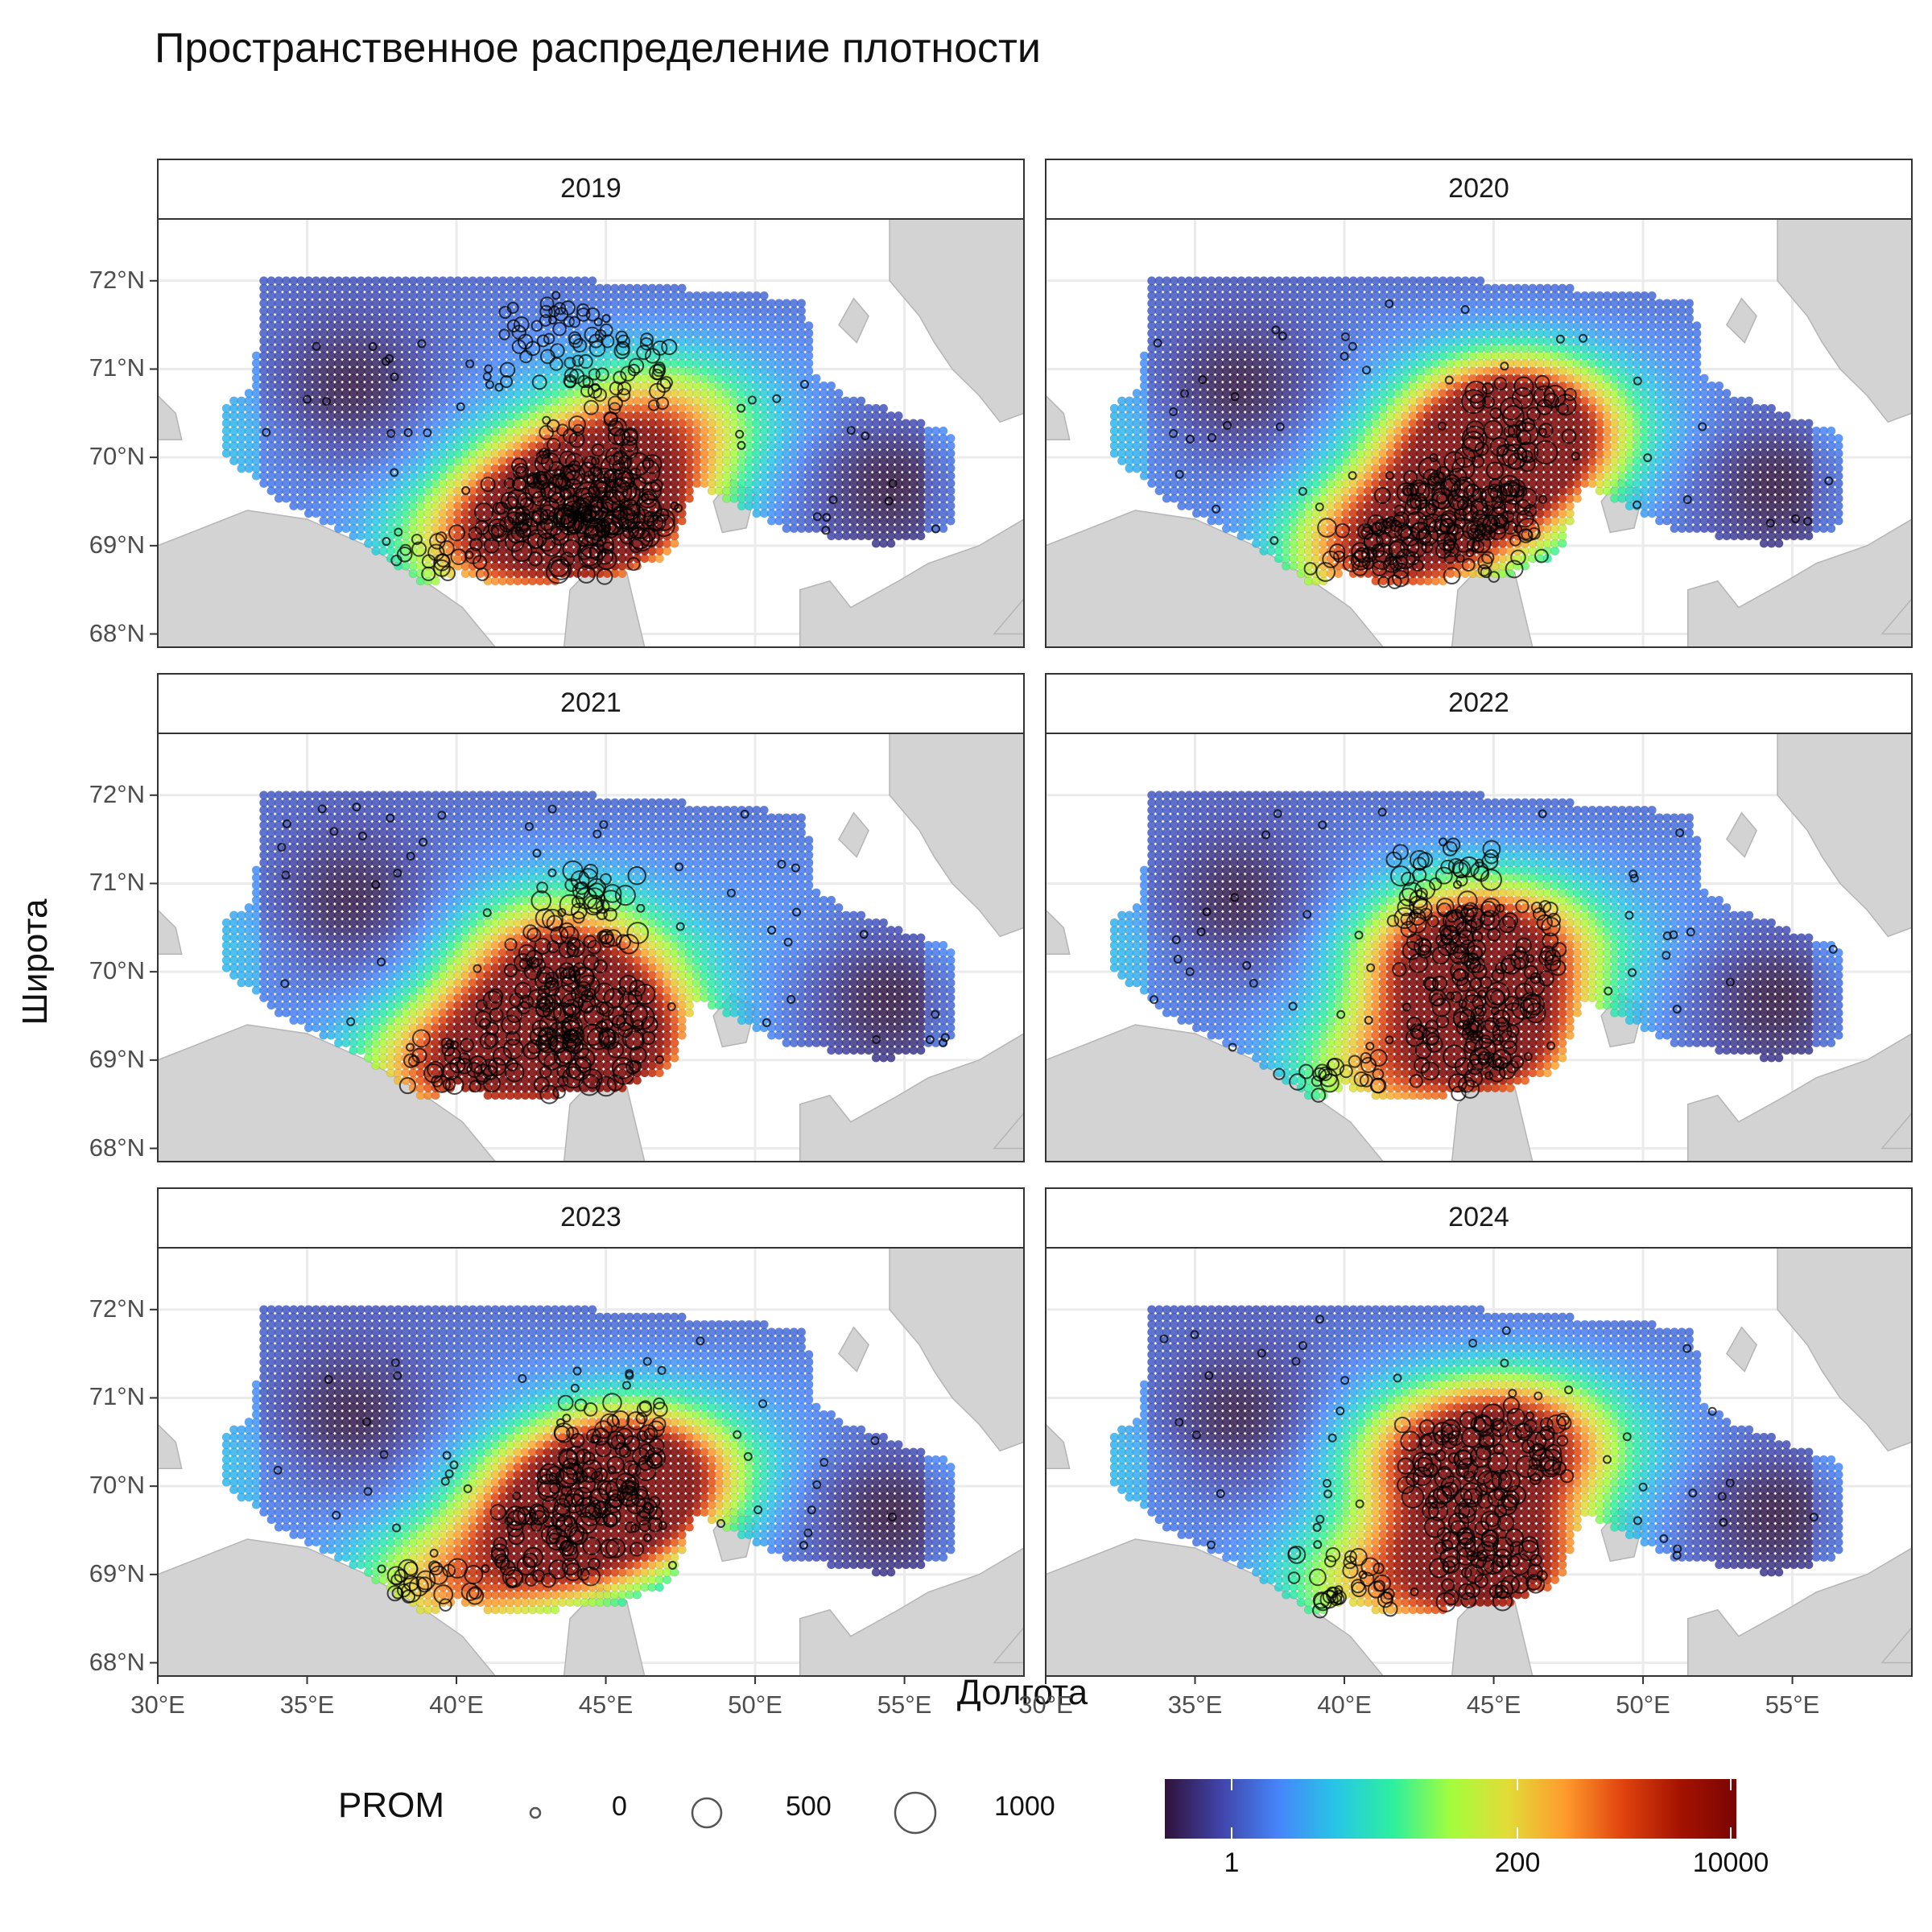  Describe the element at coordinates (1479, 189) in the screenshot. I see `facet-strip` at that location.